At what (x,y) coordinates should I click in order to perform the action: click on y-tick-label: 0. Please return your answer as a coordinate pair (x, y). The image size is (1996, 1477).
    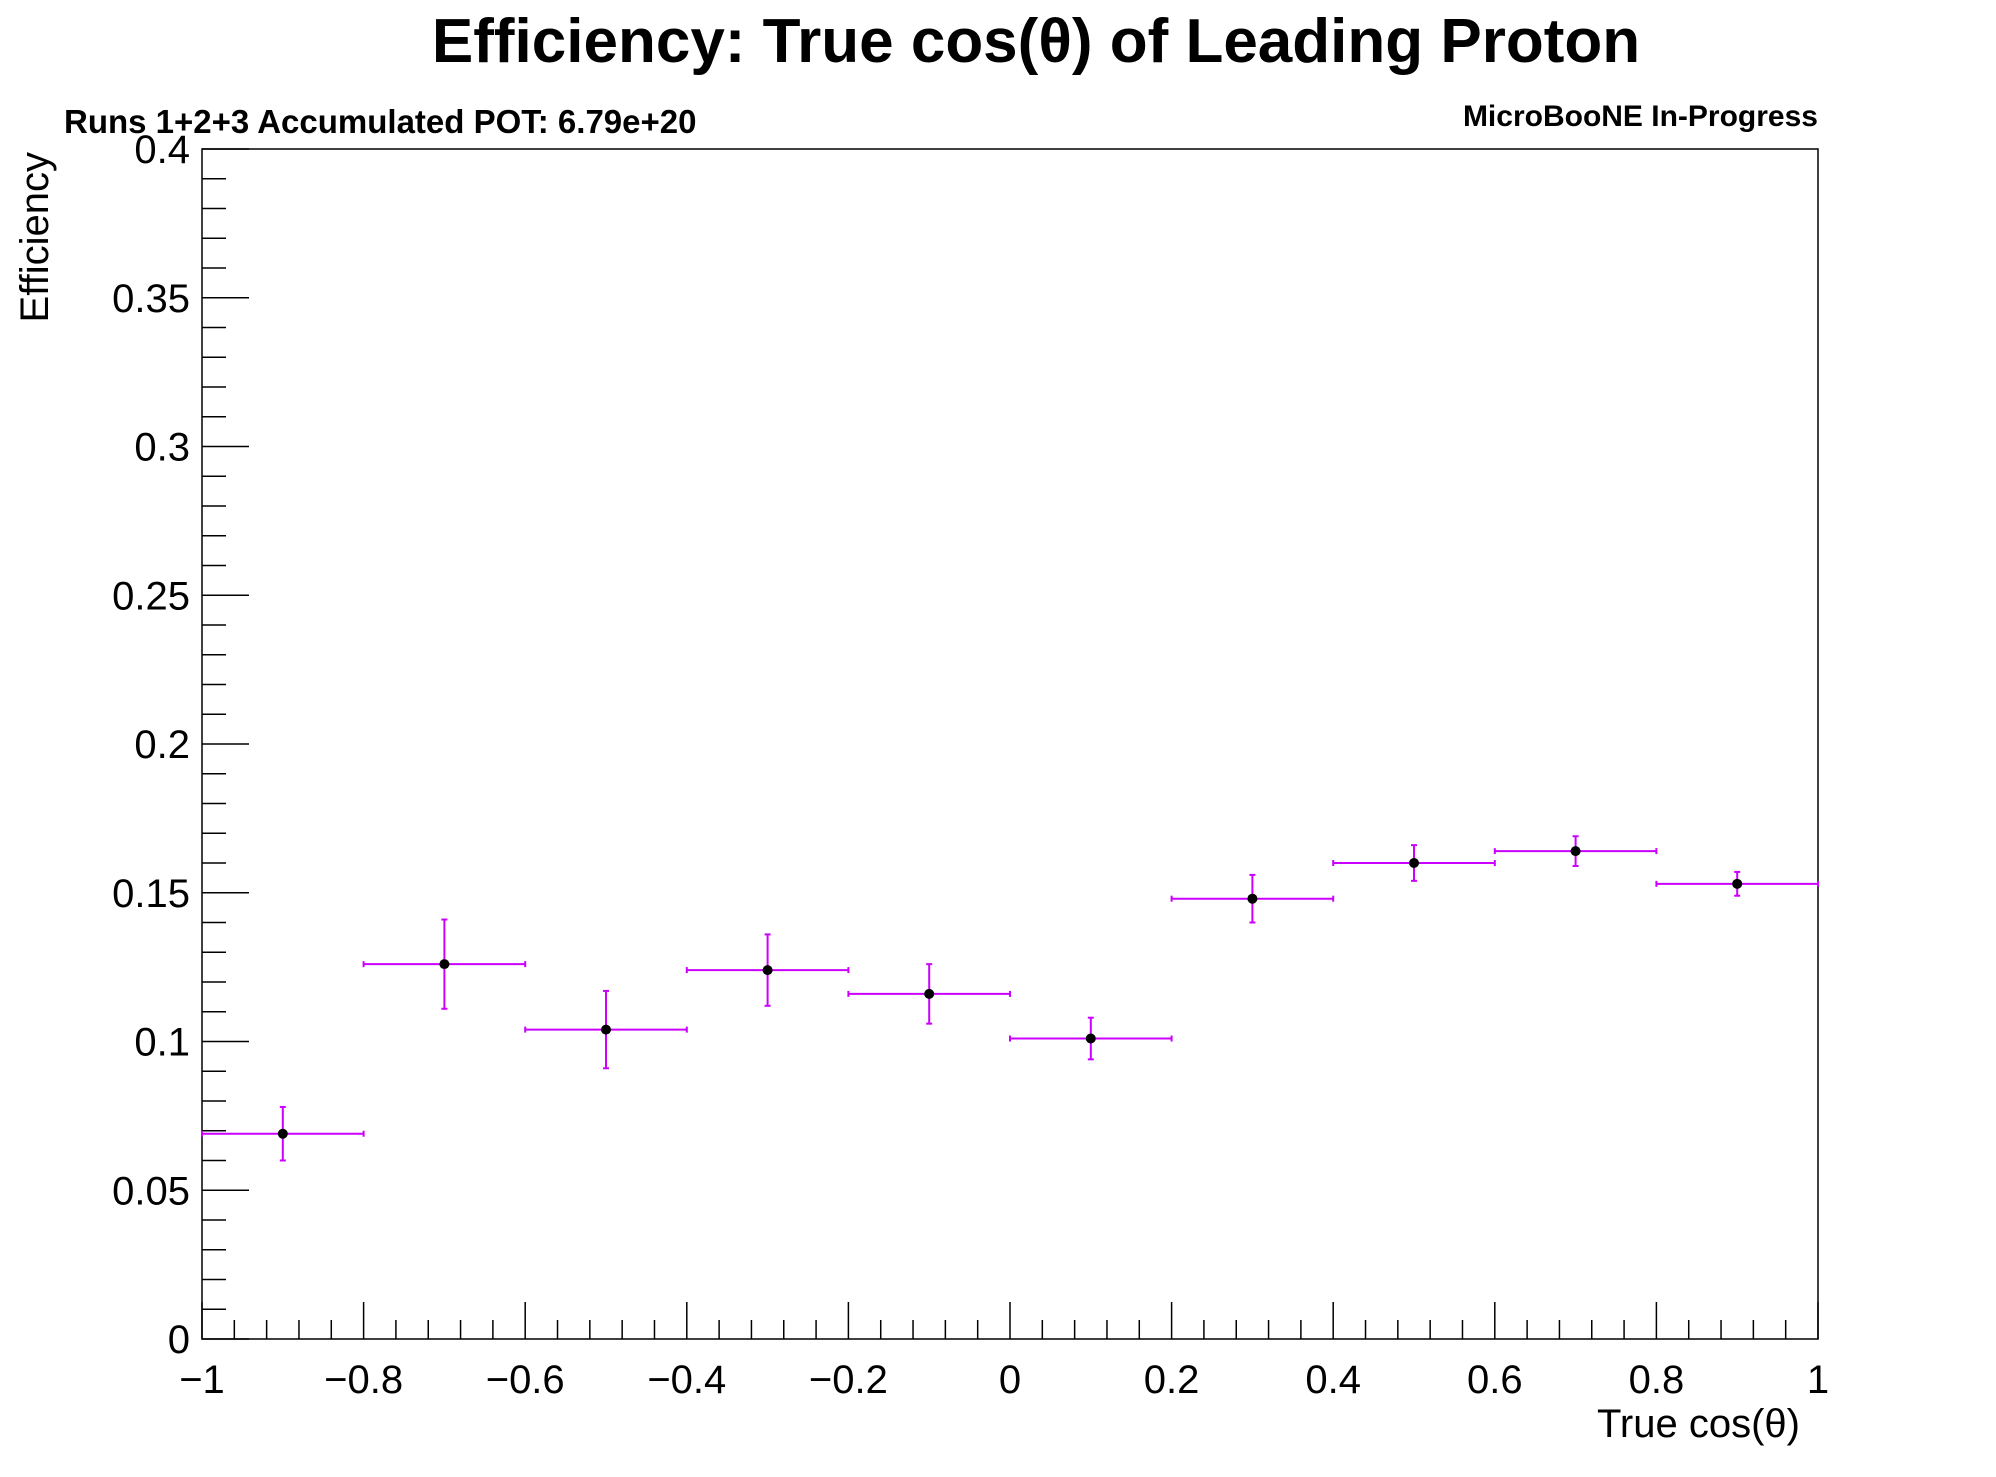
    Looking at the image, I should click on (179, 1340).